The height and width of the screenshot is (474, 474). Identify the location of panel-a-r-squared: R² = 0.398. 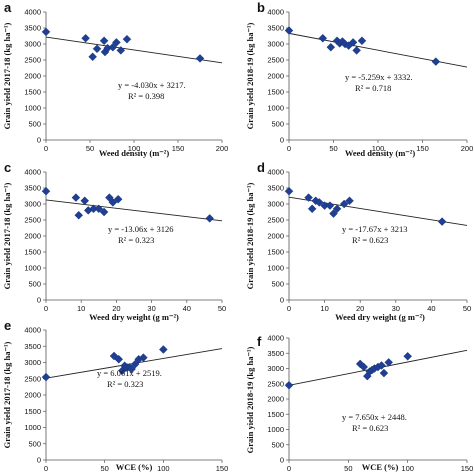
(146, 96).